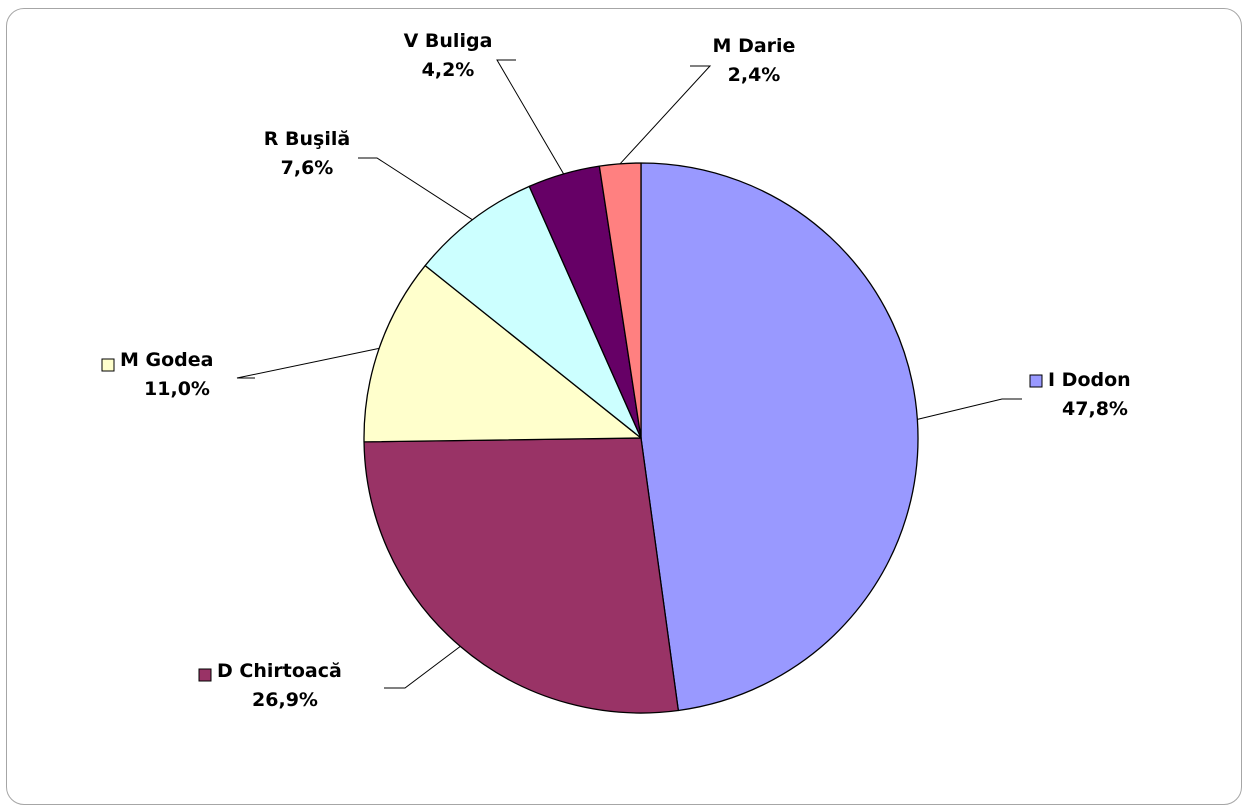  What do you see at coordinates (415, 189) in the screenshot?
I see `leader-line-r-busila` at bounding box center [415, 189].